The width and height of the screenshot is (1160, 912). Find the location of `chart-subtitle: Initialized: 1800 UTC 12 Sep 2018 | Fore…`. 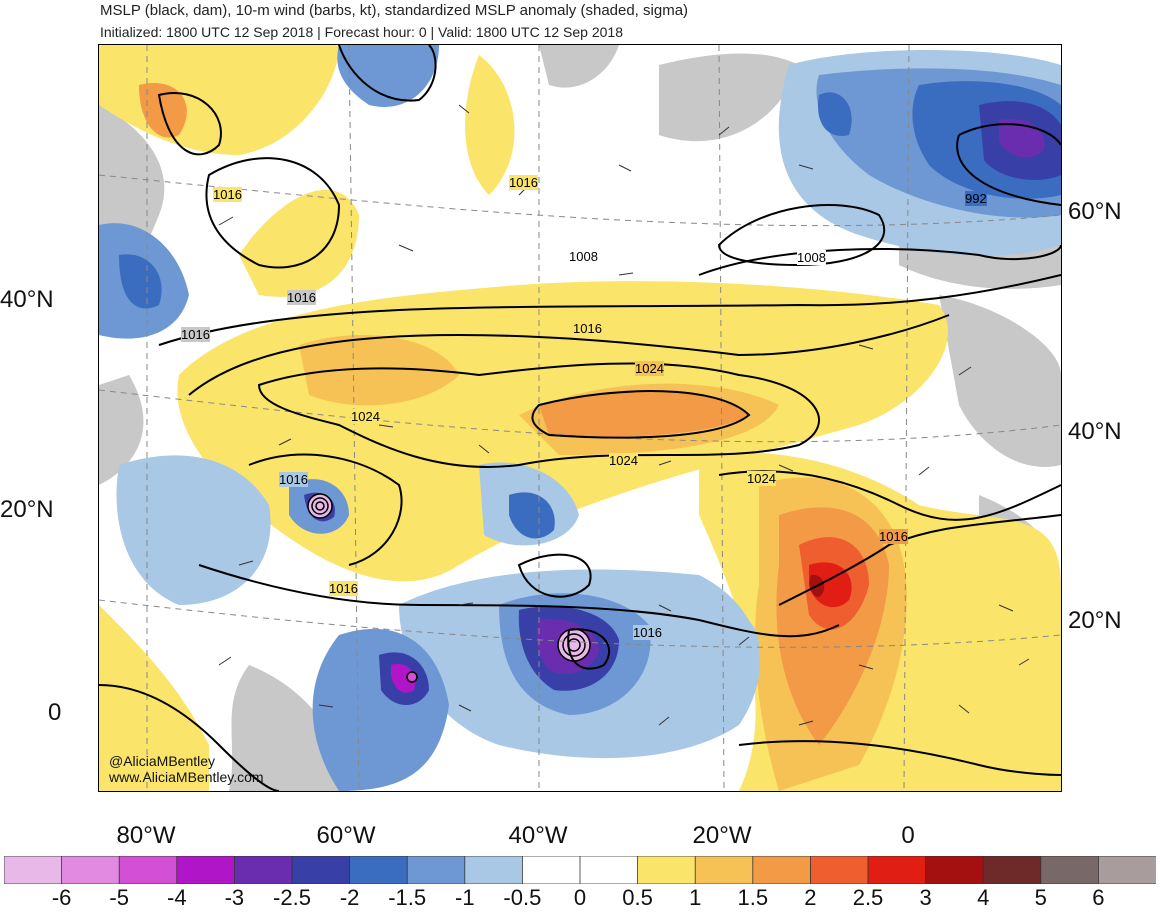

chart-subtitle: Initialized: 1800 UTC 12 Sep 2018 | Fore… is located at coordinates (361, 32).